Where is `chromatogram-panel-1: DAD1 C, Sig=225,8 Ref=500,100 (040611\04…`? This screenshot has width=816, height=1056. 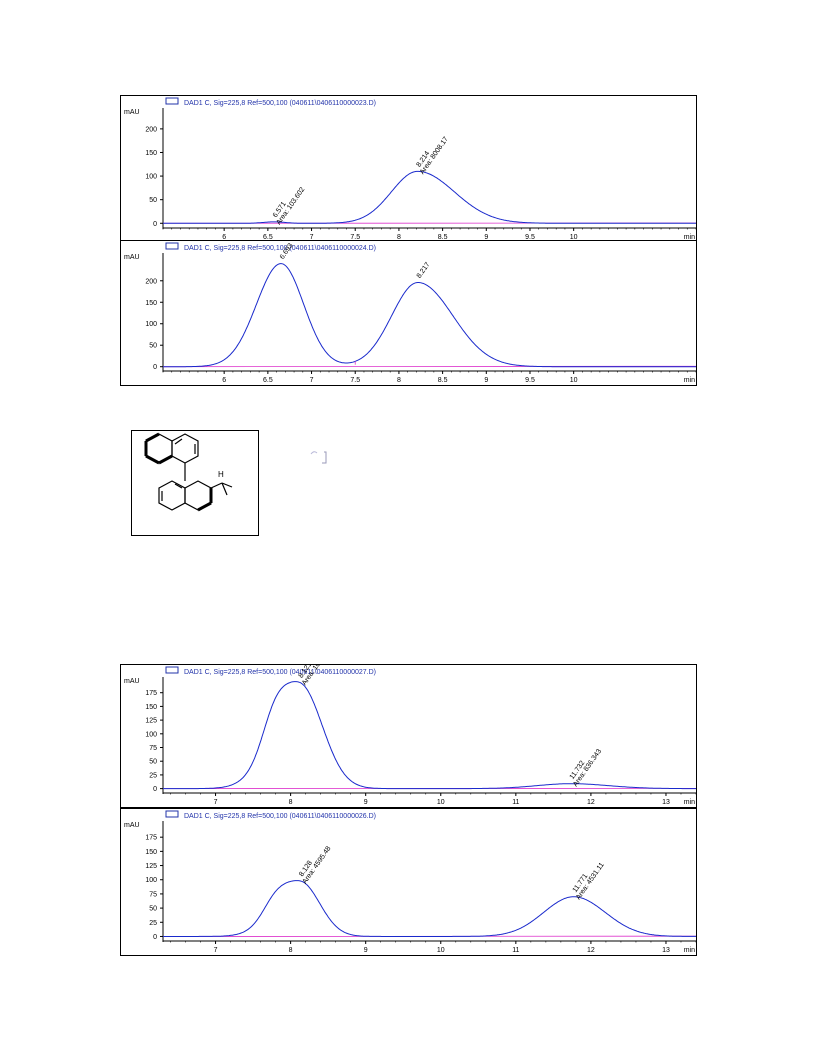
chromatogram-panel-1: DAD1 C, Sig=225,8 Ref=500,100 (040611\04… is located at coordinates (408, 169).